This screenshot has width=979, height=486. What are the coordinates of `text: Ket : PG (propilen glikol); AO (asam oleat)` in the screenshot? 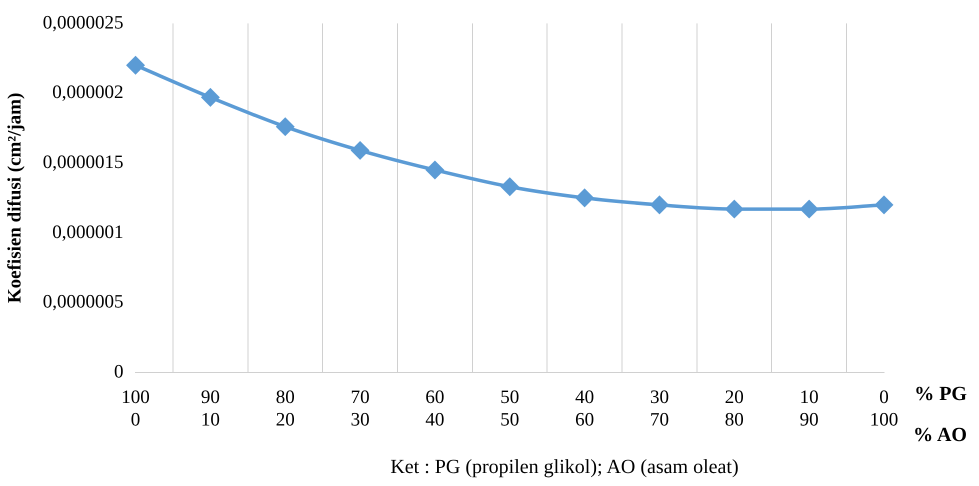 It's located at (564, 467).